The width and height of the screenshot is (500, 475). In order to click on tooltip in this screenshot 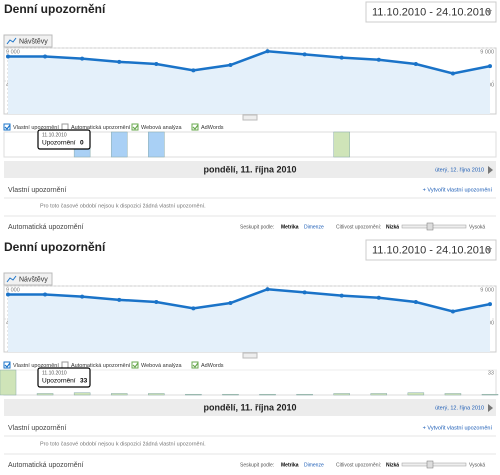, I will do `click(64, 139)`.